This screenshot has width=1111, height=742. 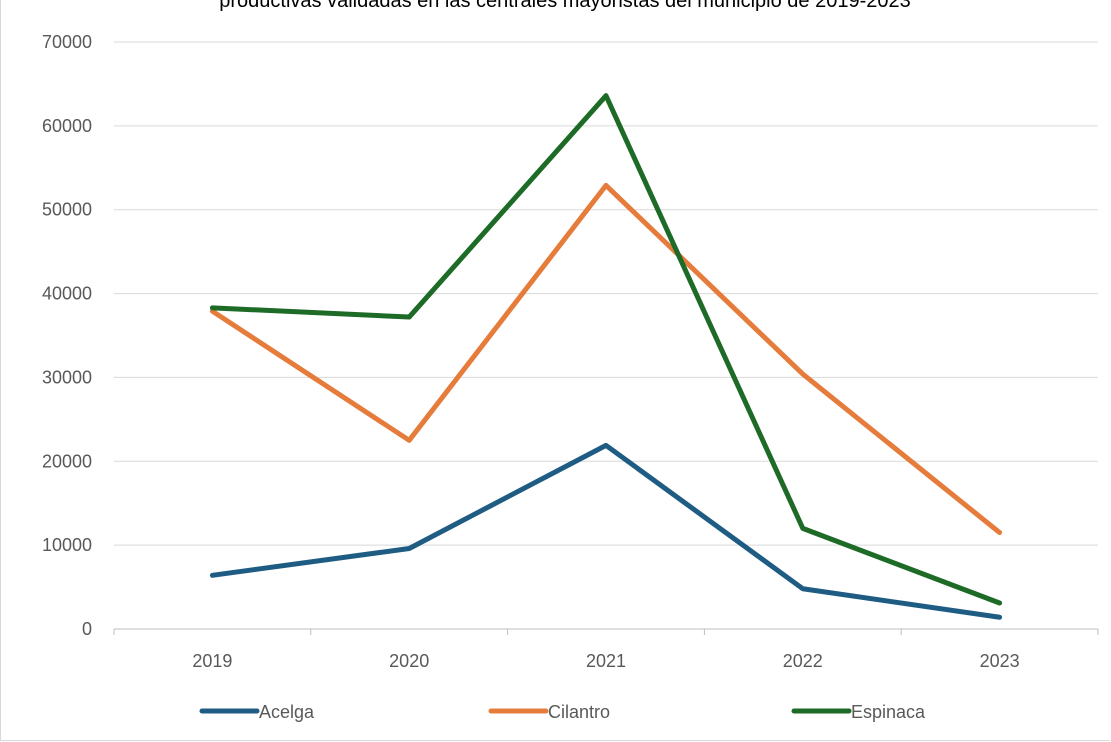 I want to click on y-tick-label: 70000, so click(x=67, y=42).